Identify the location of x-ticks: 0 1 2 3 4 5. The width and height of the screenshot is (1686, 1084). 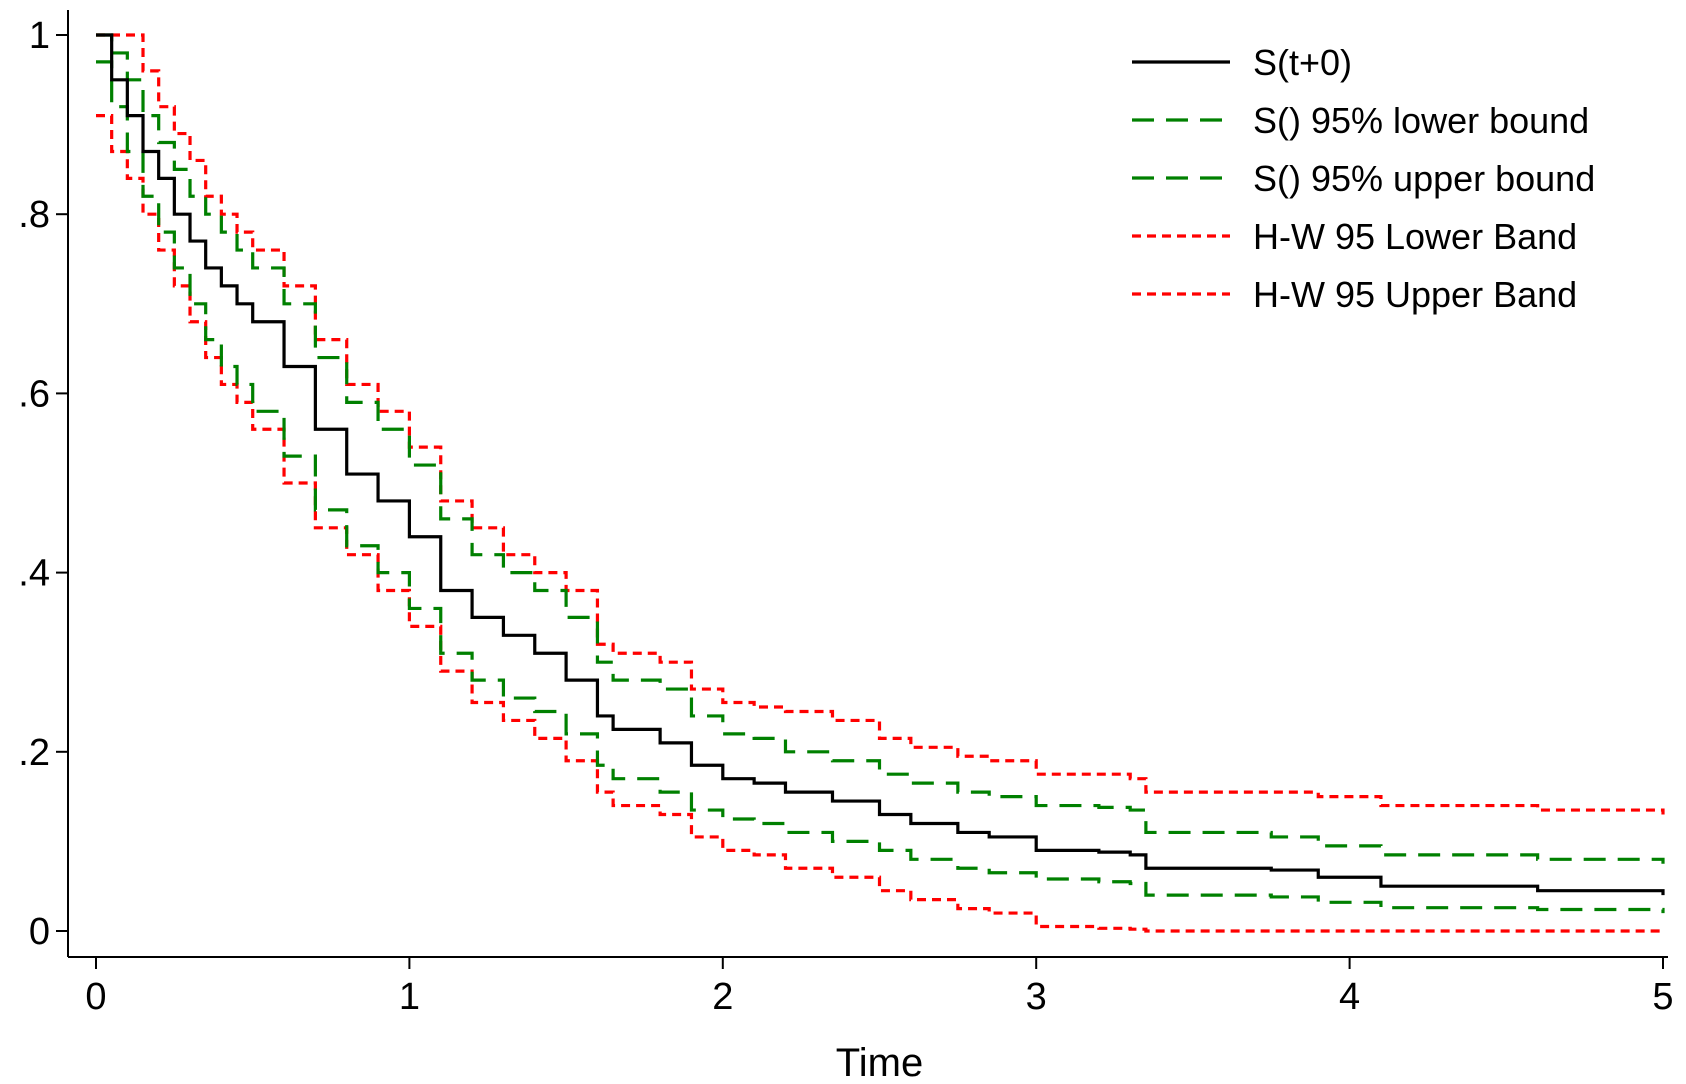
(879, 987).